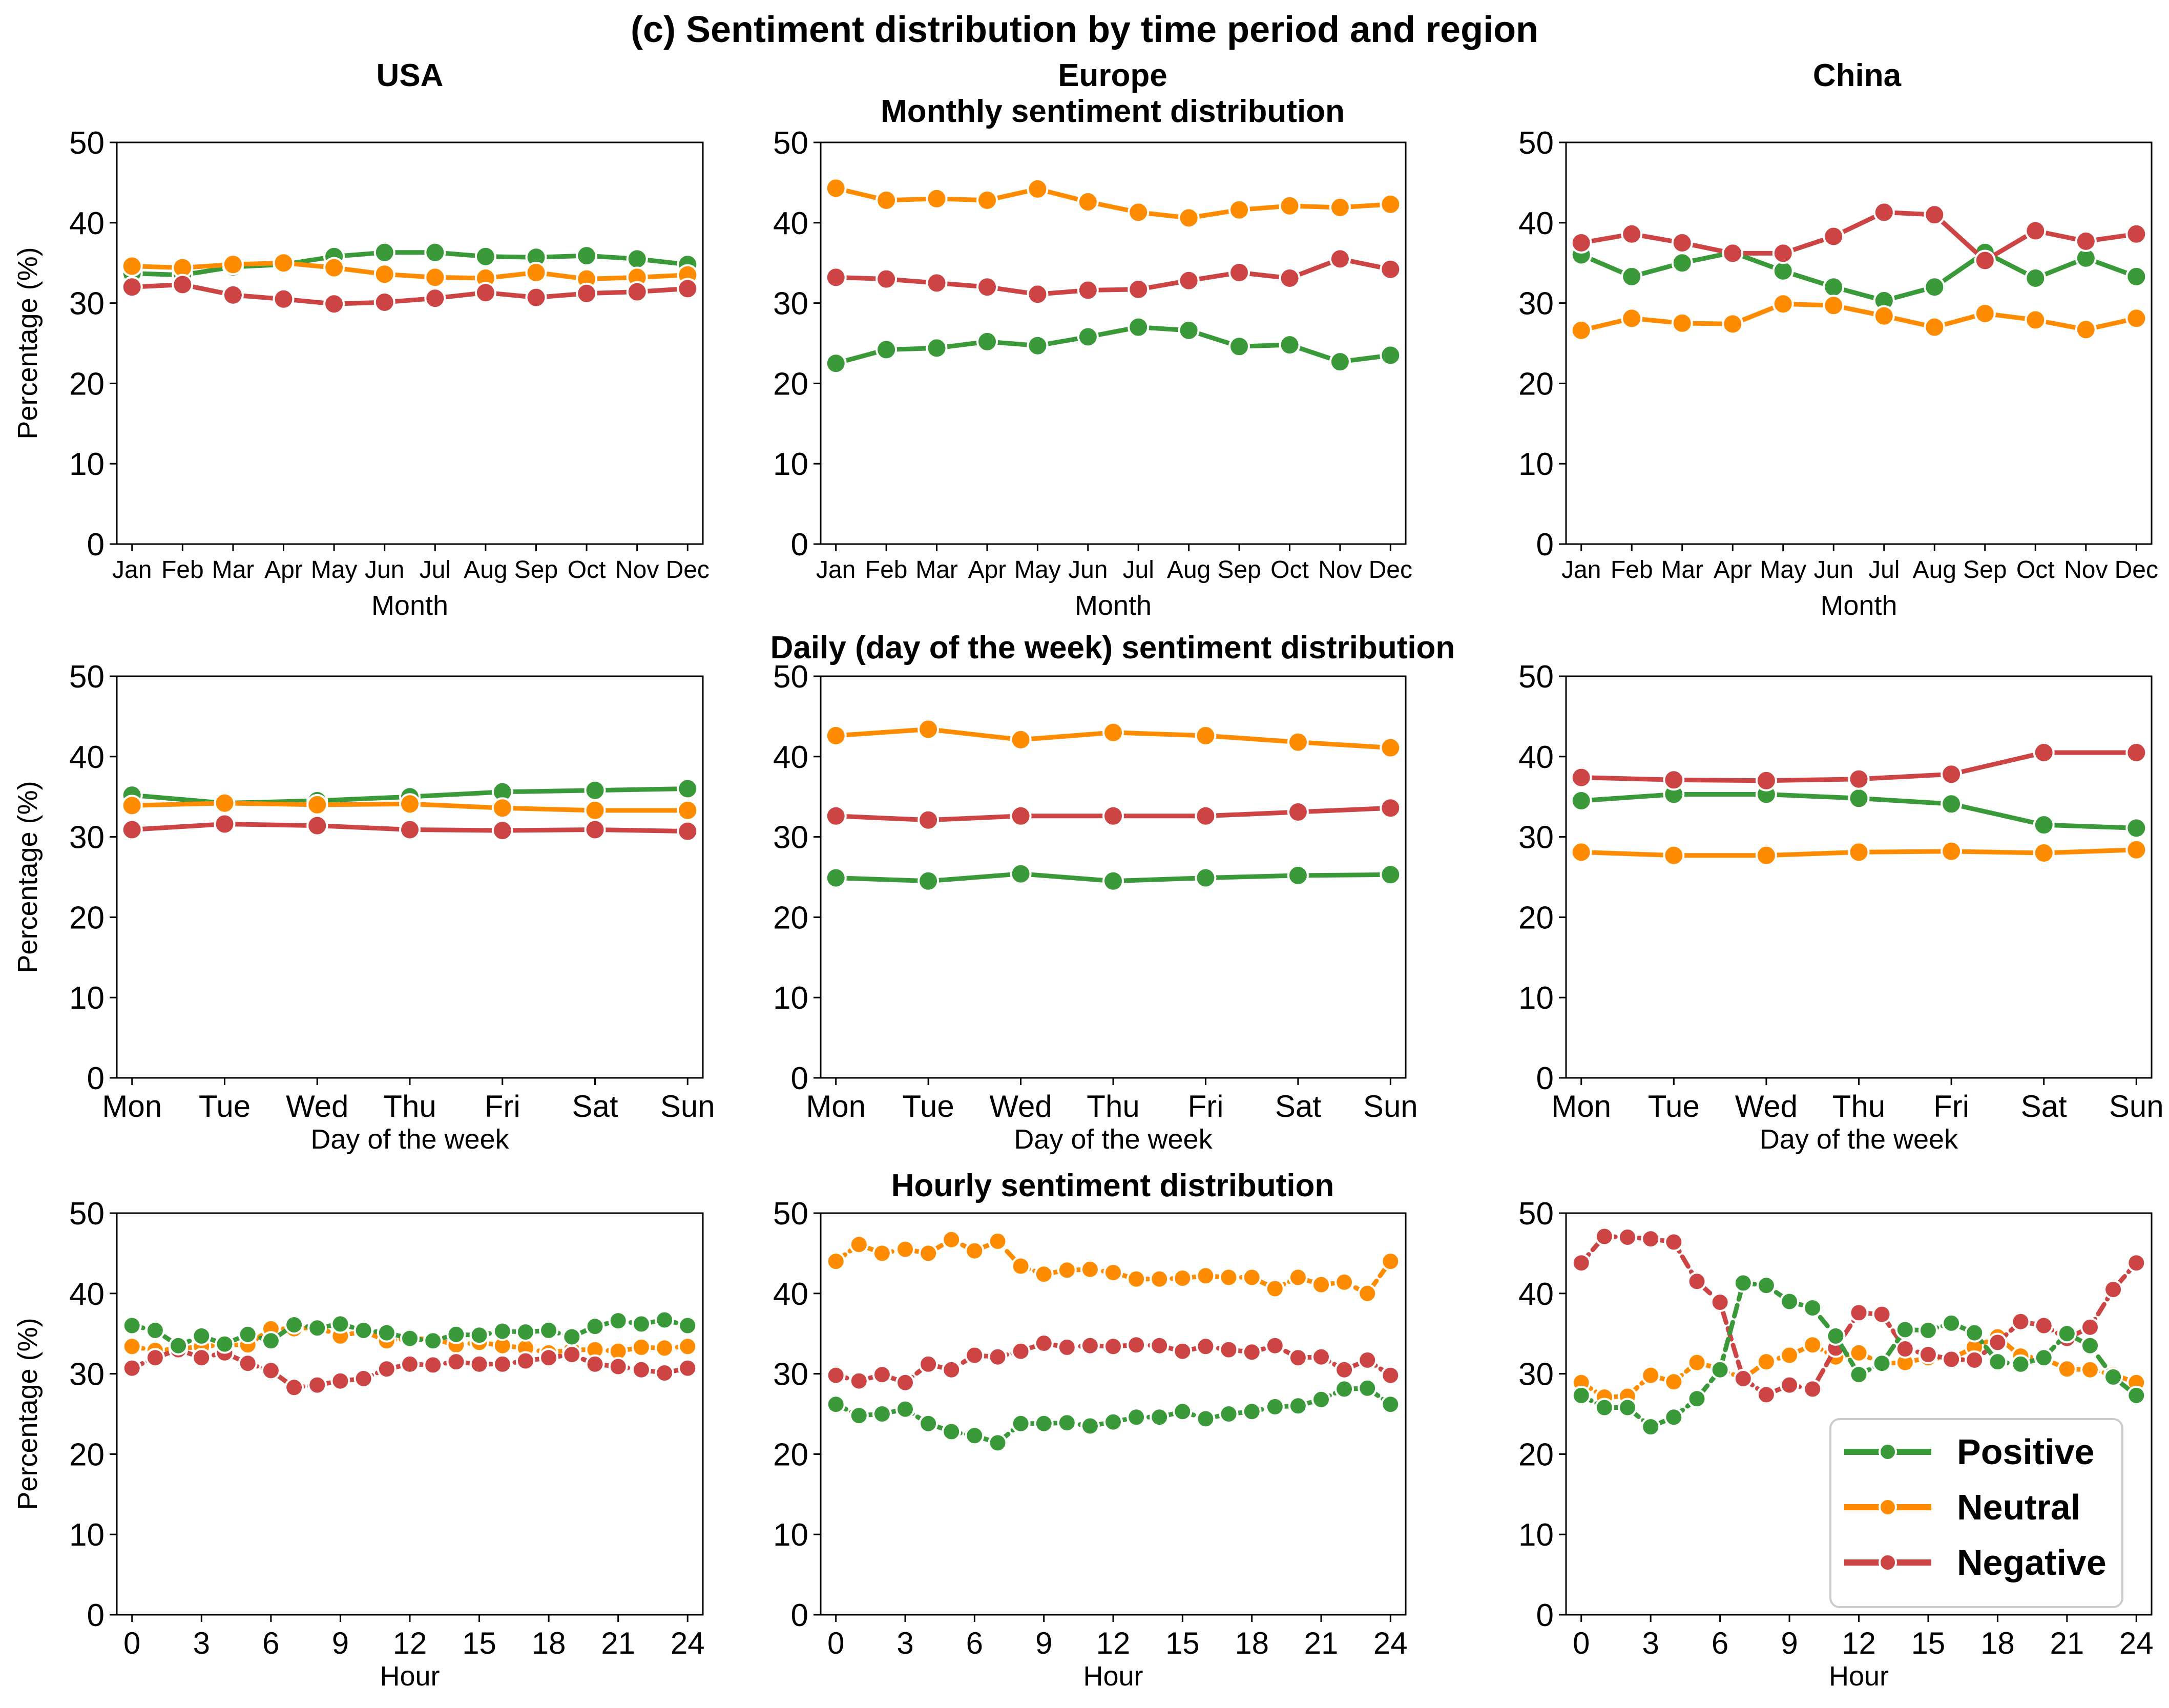  What do you see at coordinates (790, 998) in the screenshot?
I see `europe-daily-ytick-label-10: 10` at bounding box center [790, 998].